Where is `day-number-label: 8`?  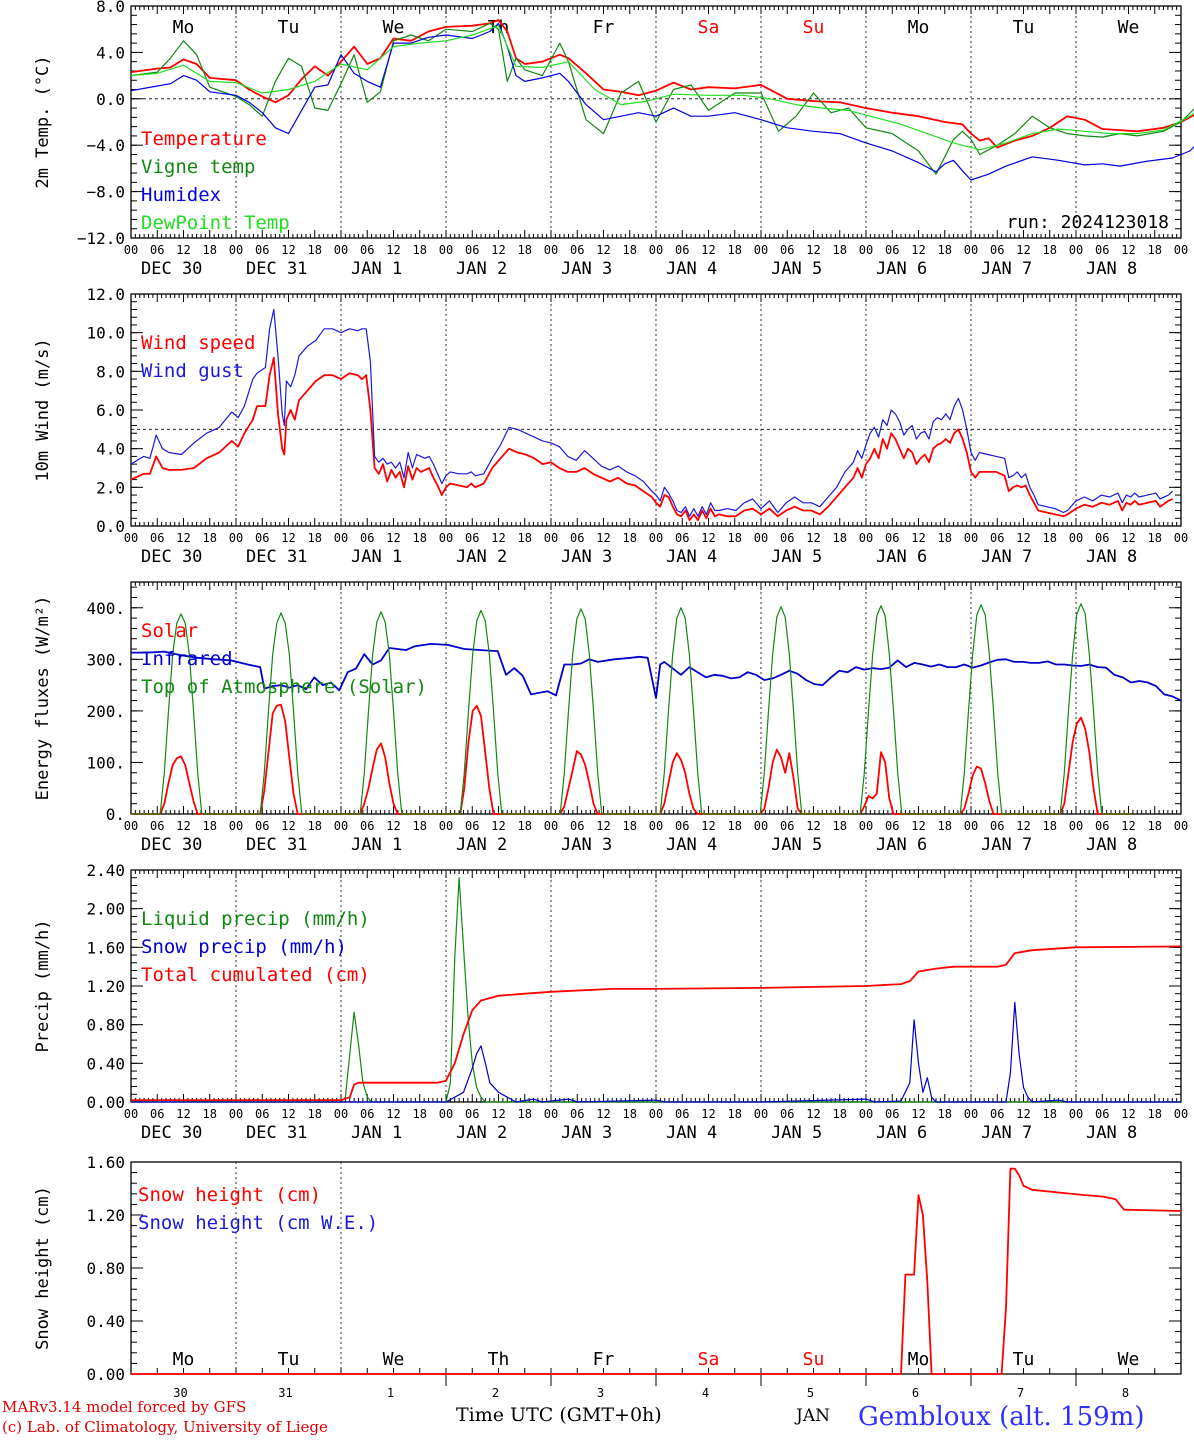
day-number-label: 8 is located at coordinates (1125, 1393).